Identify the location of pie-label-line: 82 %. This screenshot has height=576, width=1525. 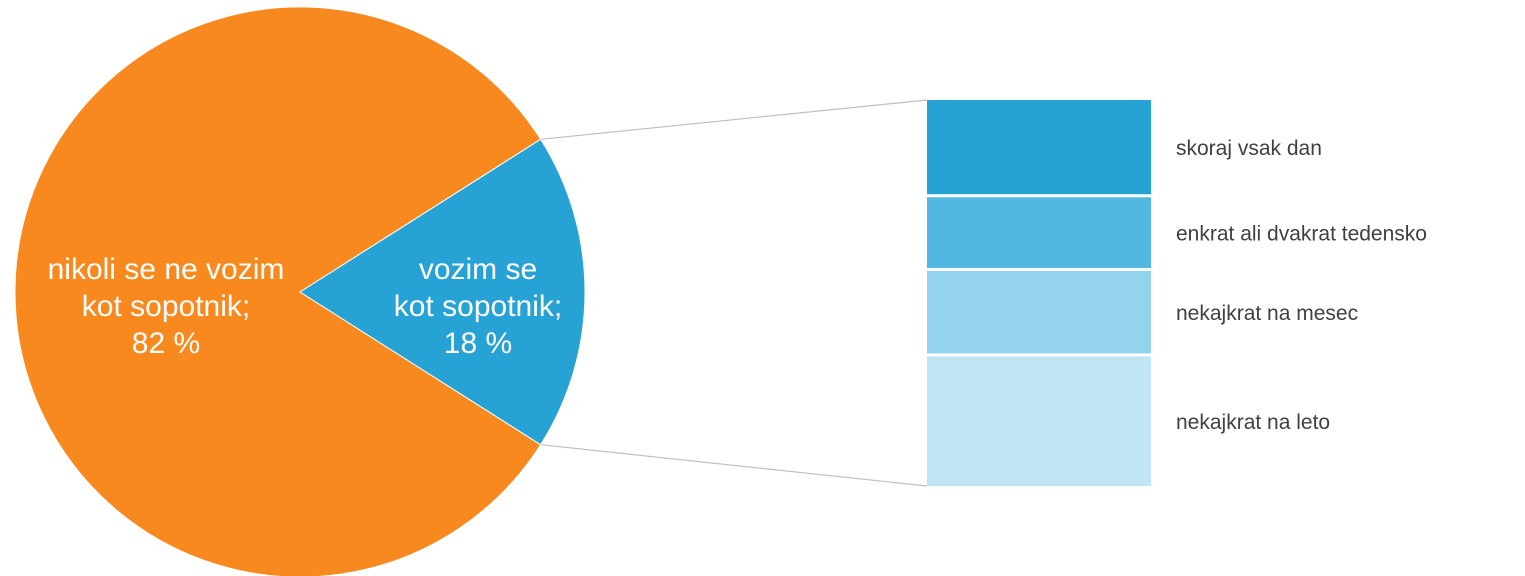
(166, 343).